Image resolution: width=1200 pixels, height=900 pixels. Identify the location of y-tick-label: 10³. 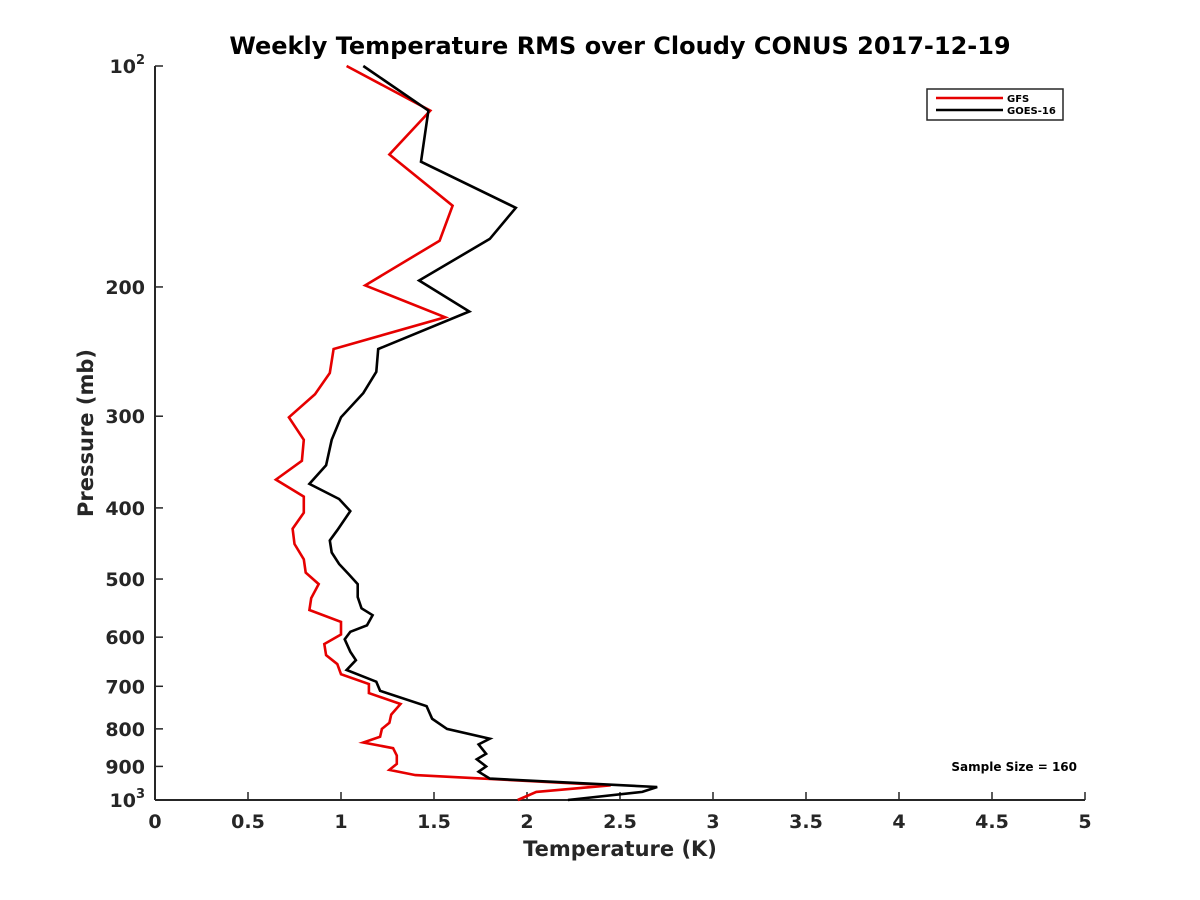
(128, 799).